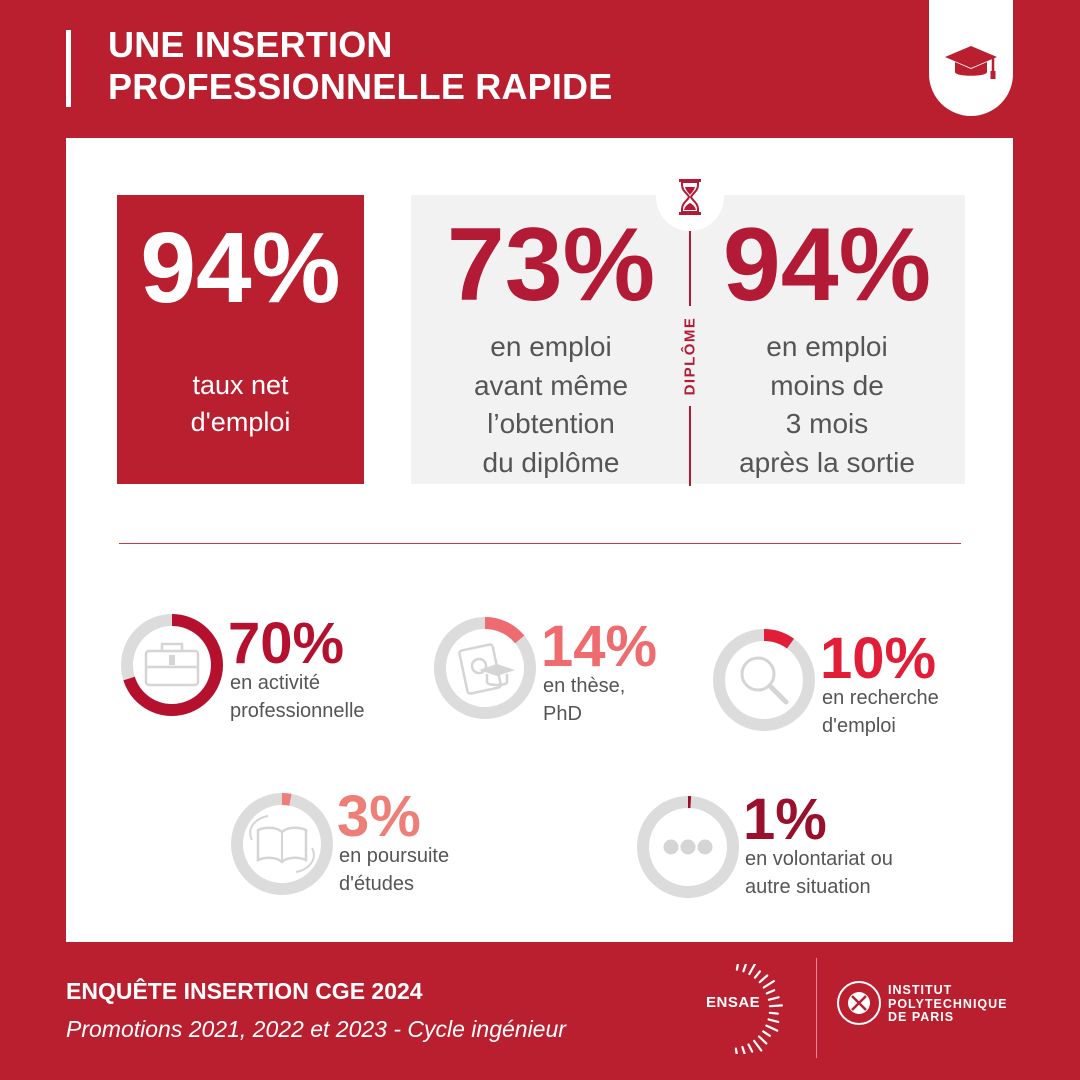 This screenshot has width=1080, height=1080. What do you see at coordinates (275, 683) in the screenshot?
I see `stat-label-line: en activité` at bounding box center [275, 683].